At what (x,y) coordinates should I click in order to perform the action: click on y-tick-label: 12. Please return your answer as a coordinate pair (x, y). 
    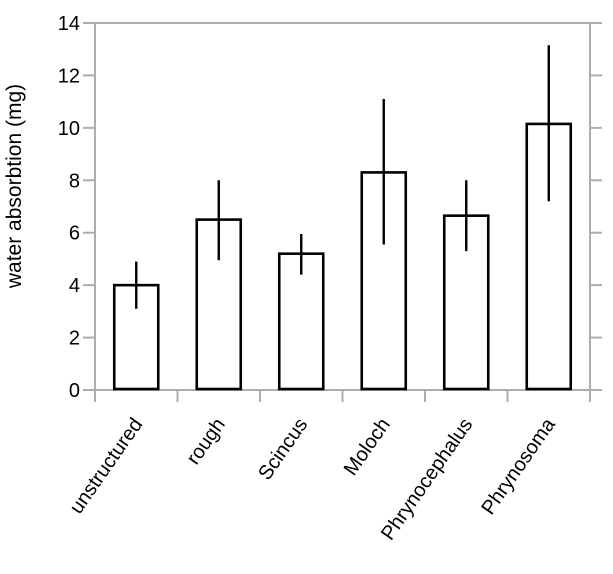
    Looking at the image, I should click on (69, 76).